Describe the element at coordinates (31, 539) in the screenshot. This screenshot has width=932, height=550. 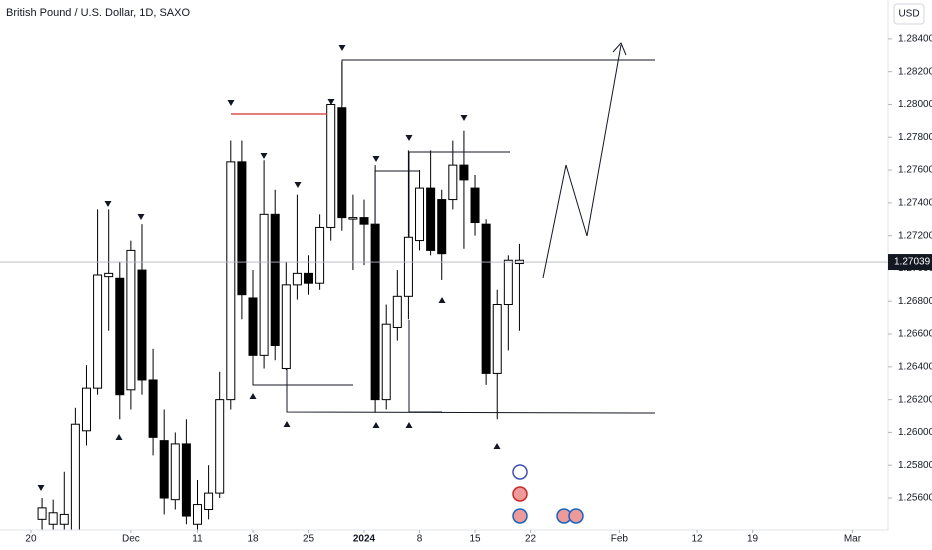
I see `x-tick-label: 20` at that location.